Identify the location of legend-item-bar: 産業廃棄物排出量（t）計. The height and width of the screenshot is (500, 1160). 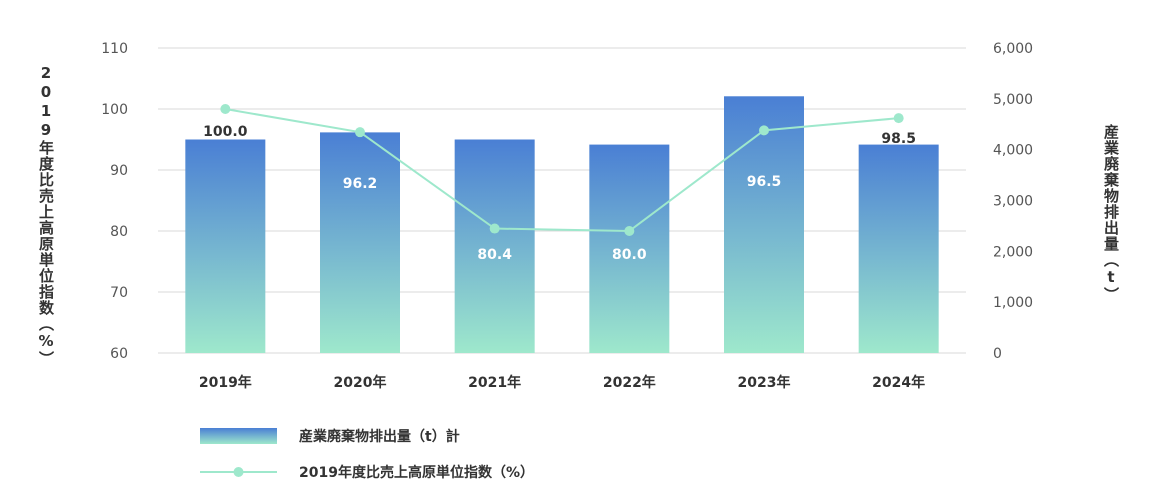
(367, 436).